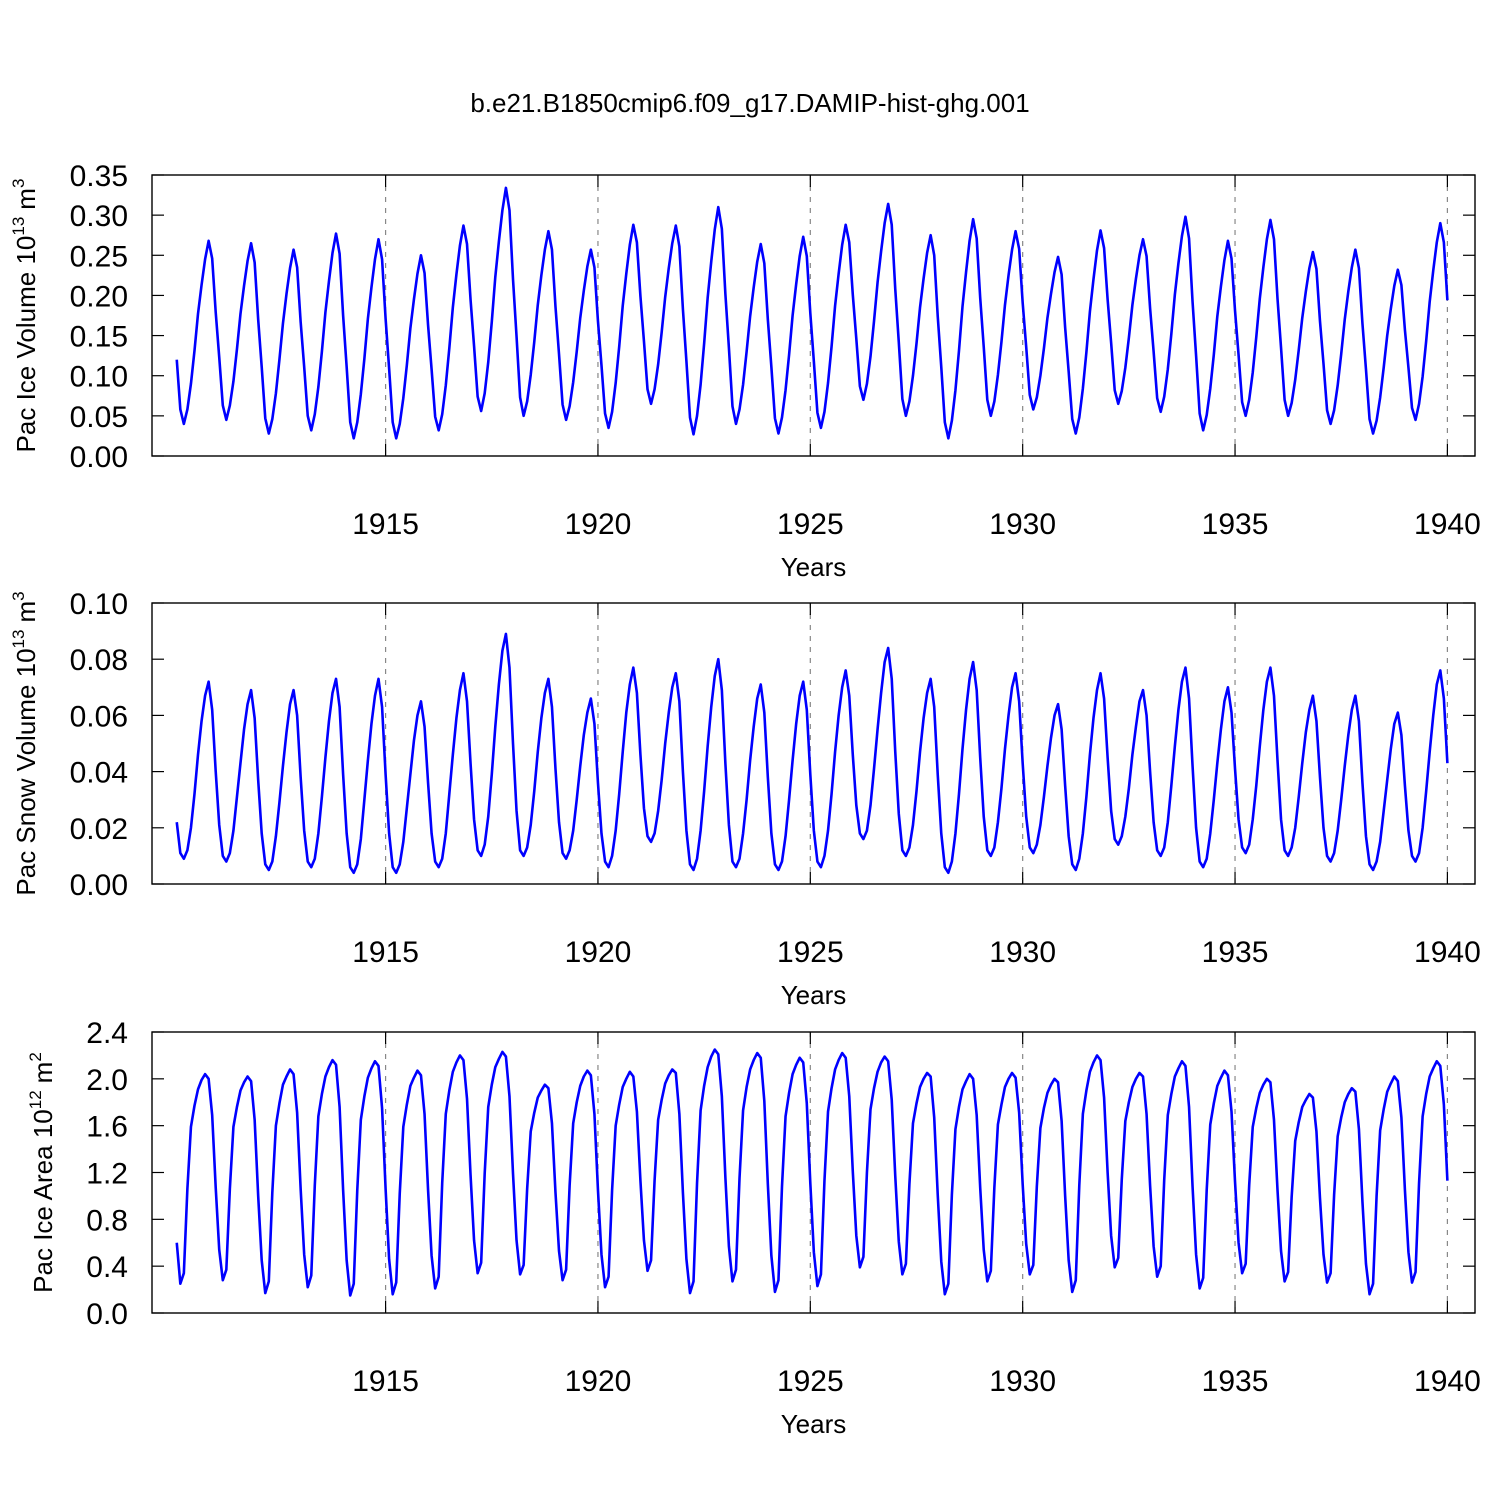 The image size is (1500, 1500). Describe the element at coordinates (99, 716) in the screenshot. I see `y-tick-label: 0.06` at that location.